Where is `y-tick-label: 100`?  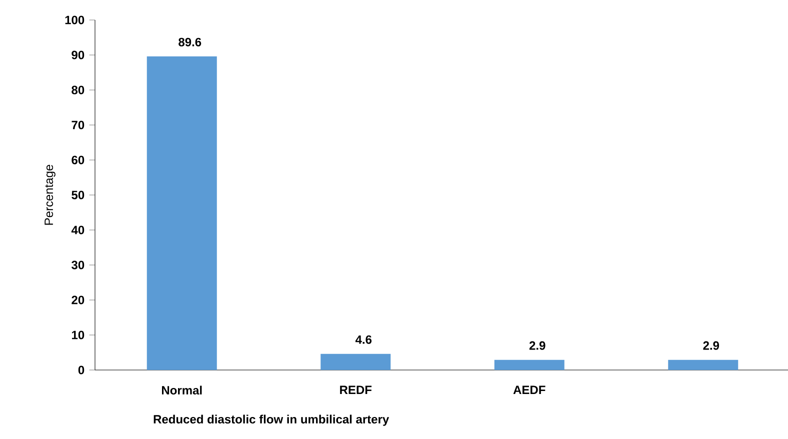
y-tick-label: 100 is located at coordinates (74, 20).